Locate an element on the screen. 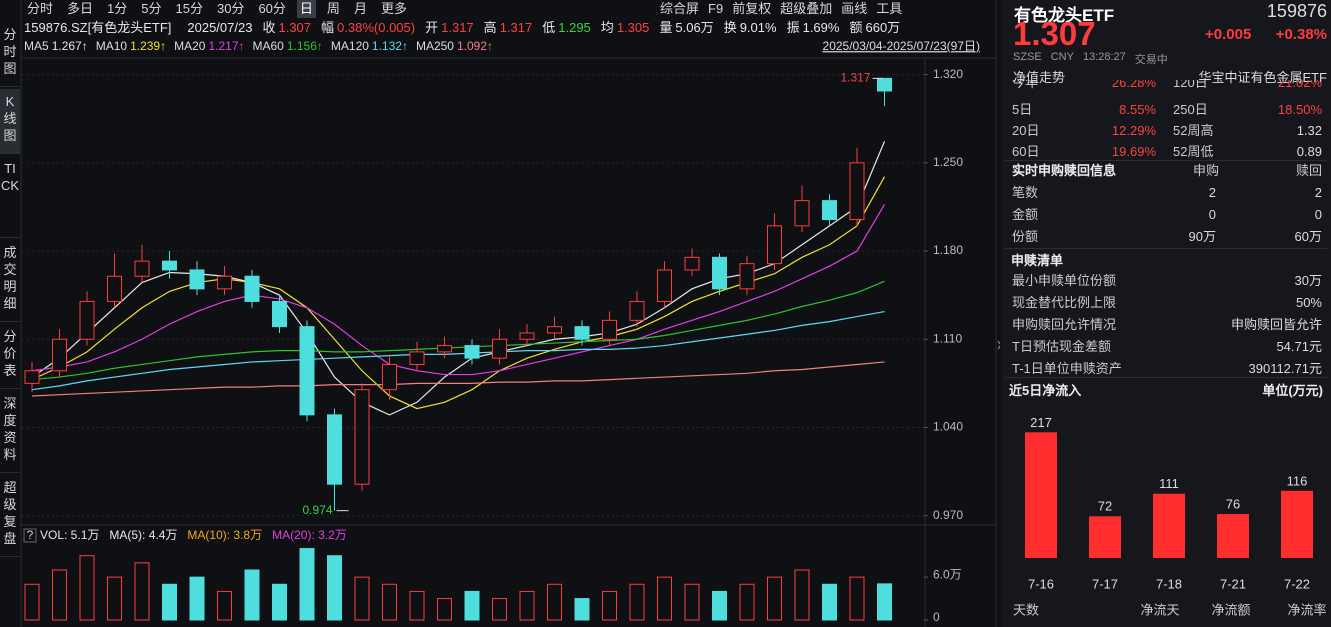  quote-label: 幅 is located at coordinates (328, 27).